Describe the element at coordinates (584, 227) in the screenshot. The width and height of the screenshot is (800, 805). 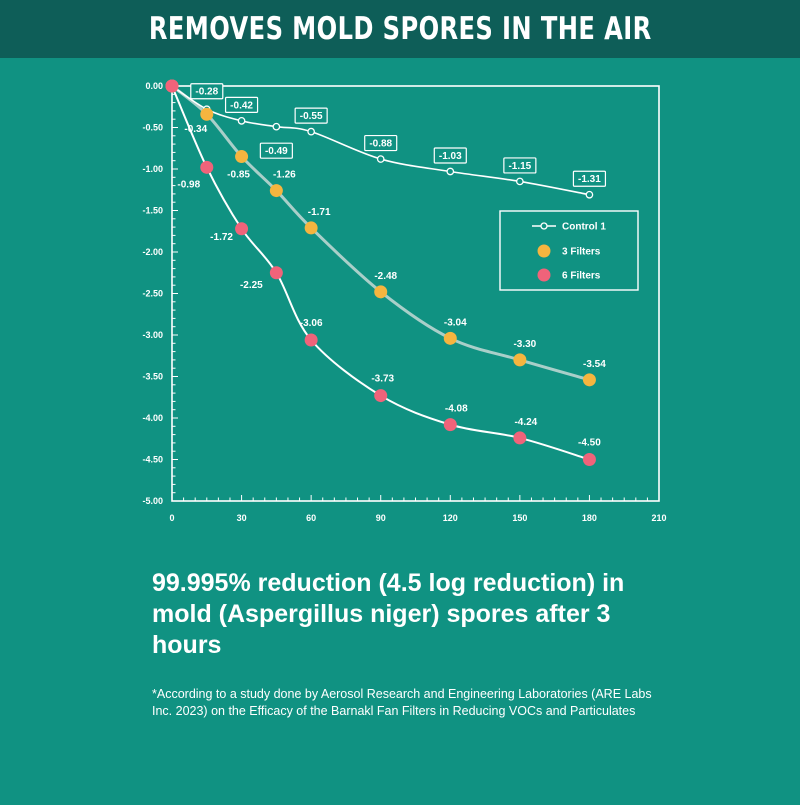
I see `legend-label: Control 1` at that location.